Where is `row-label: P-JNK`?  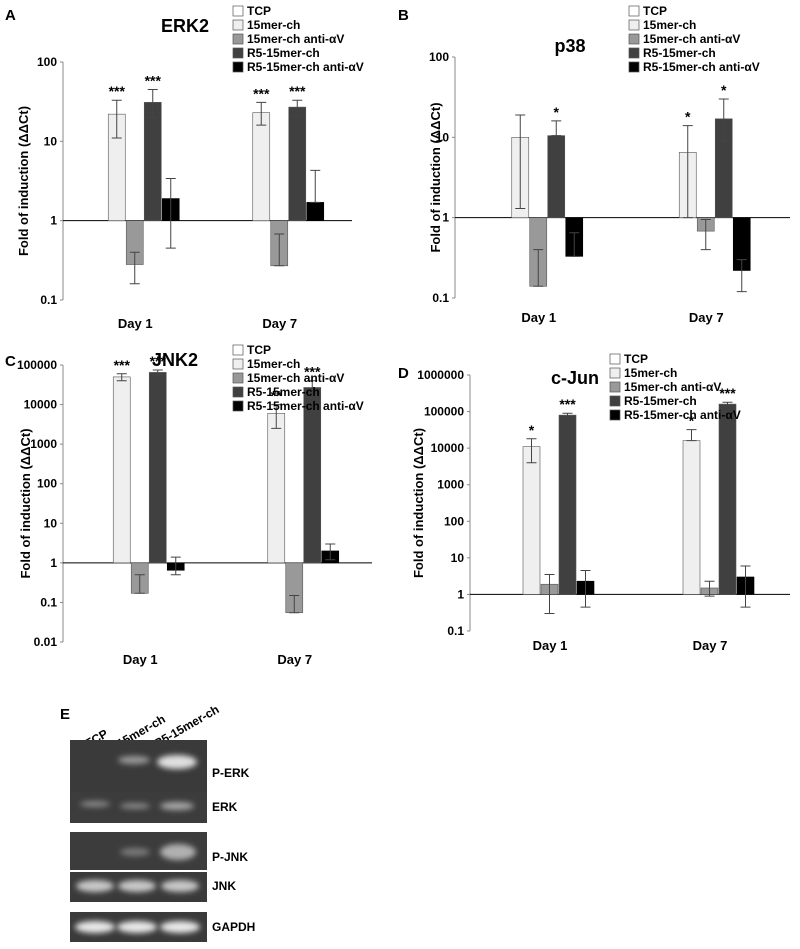 row-label: P-JNK is located at coordinates (230, 857).